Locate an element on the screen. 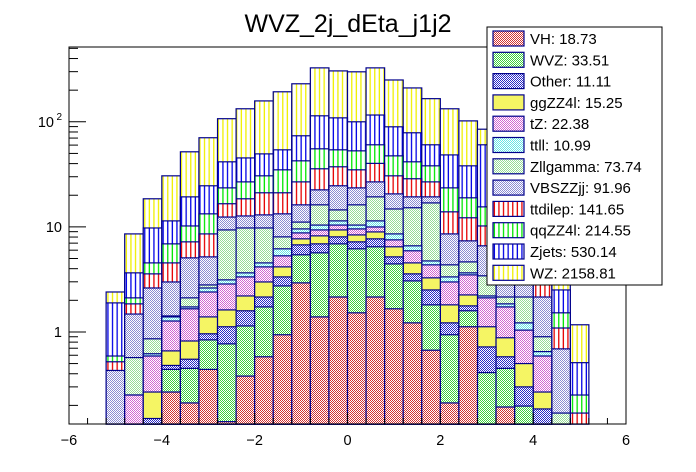  legend-label: qqZZ4l: 214.55 is located at coordinates (580, 231).